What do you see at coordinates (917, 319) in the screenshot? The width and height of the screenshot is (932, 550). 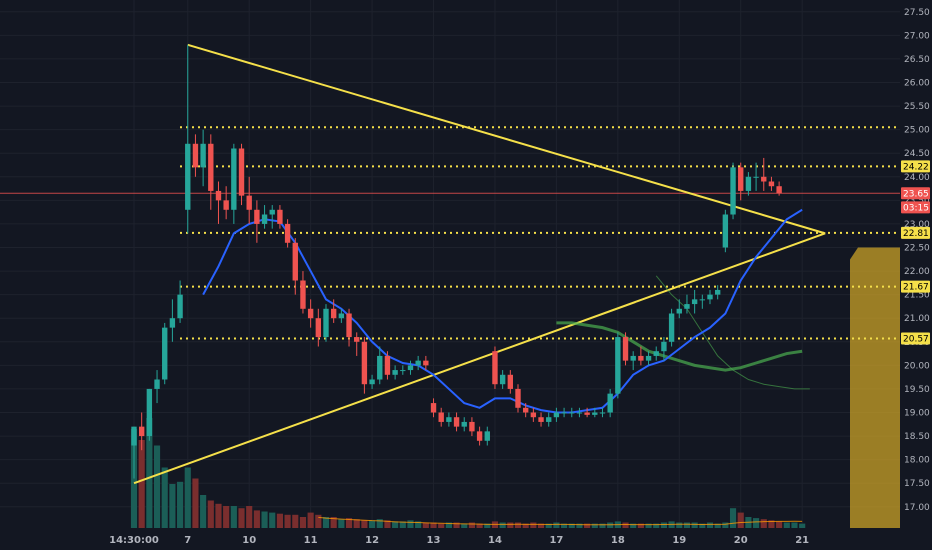 I see `y-tick-label: 21.00` at bounding box center [917, 319].